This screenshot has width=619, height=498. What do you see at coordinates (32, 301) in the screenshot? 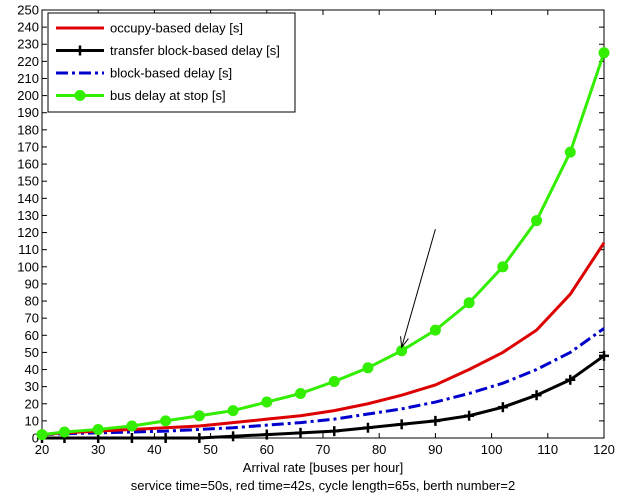
I see `y-tick-label: 80` at bounding box center [32, 301].